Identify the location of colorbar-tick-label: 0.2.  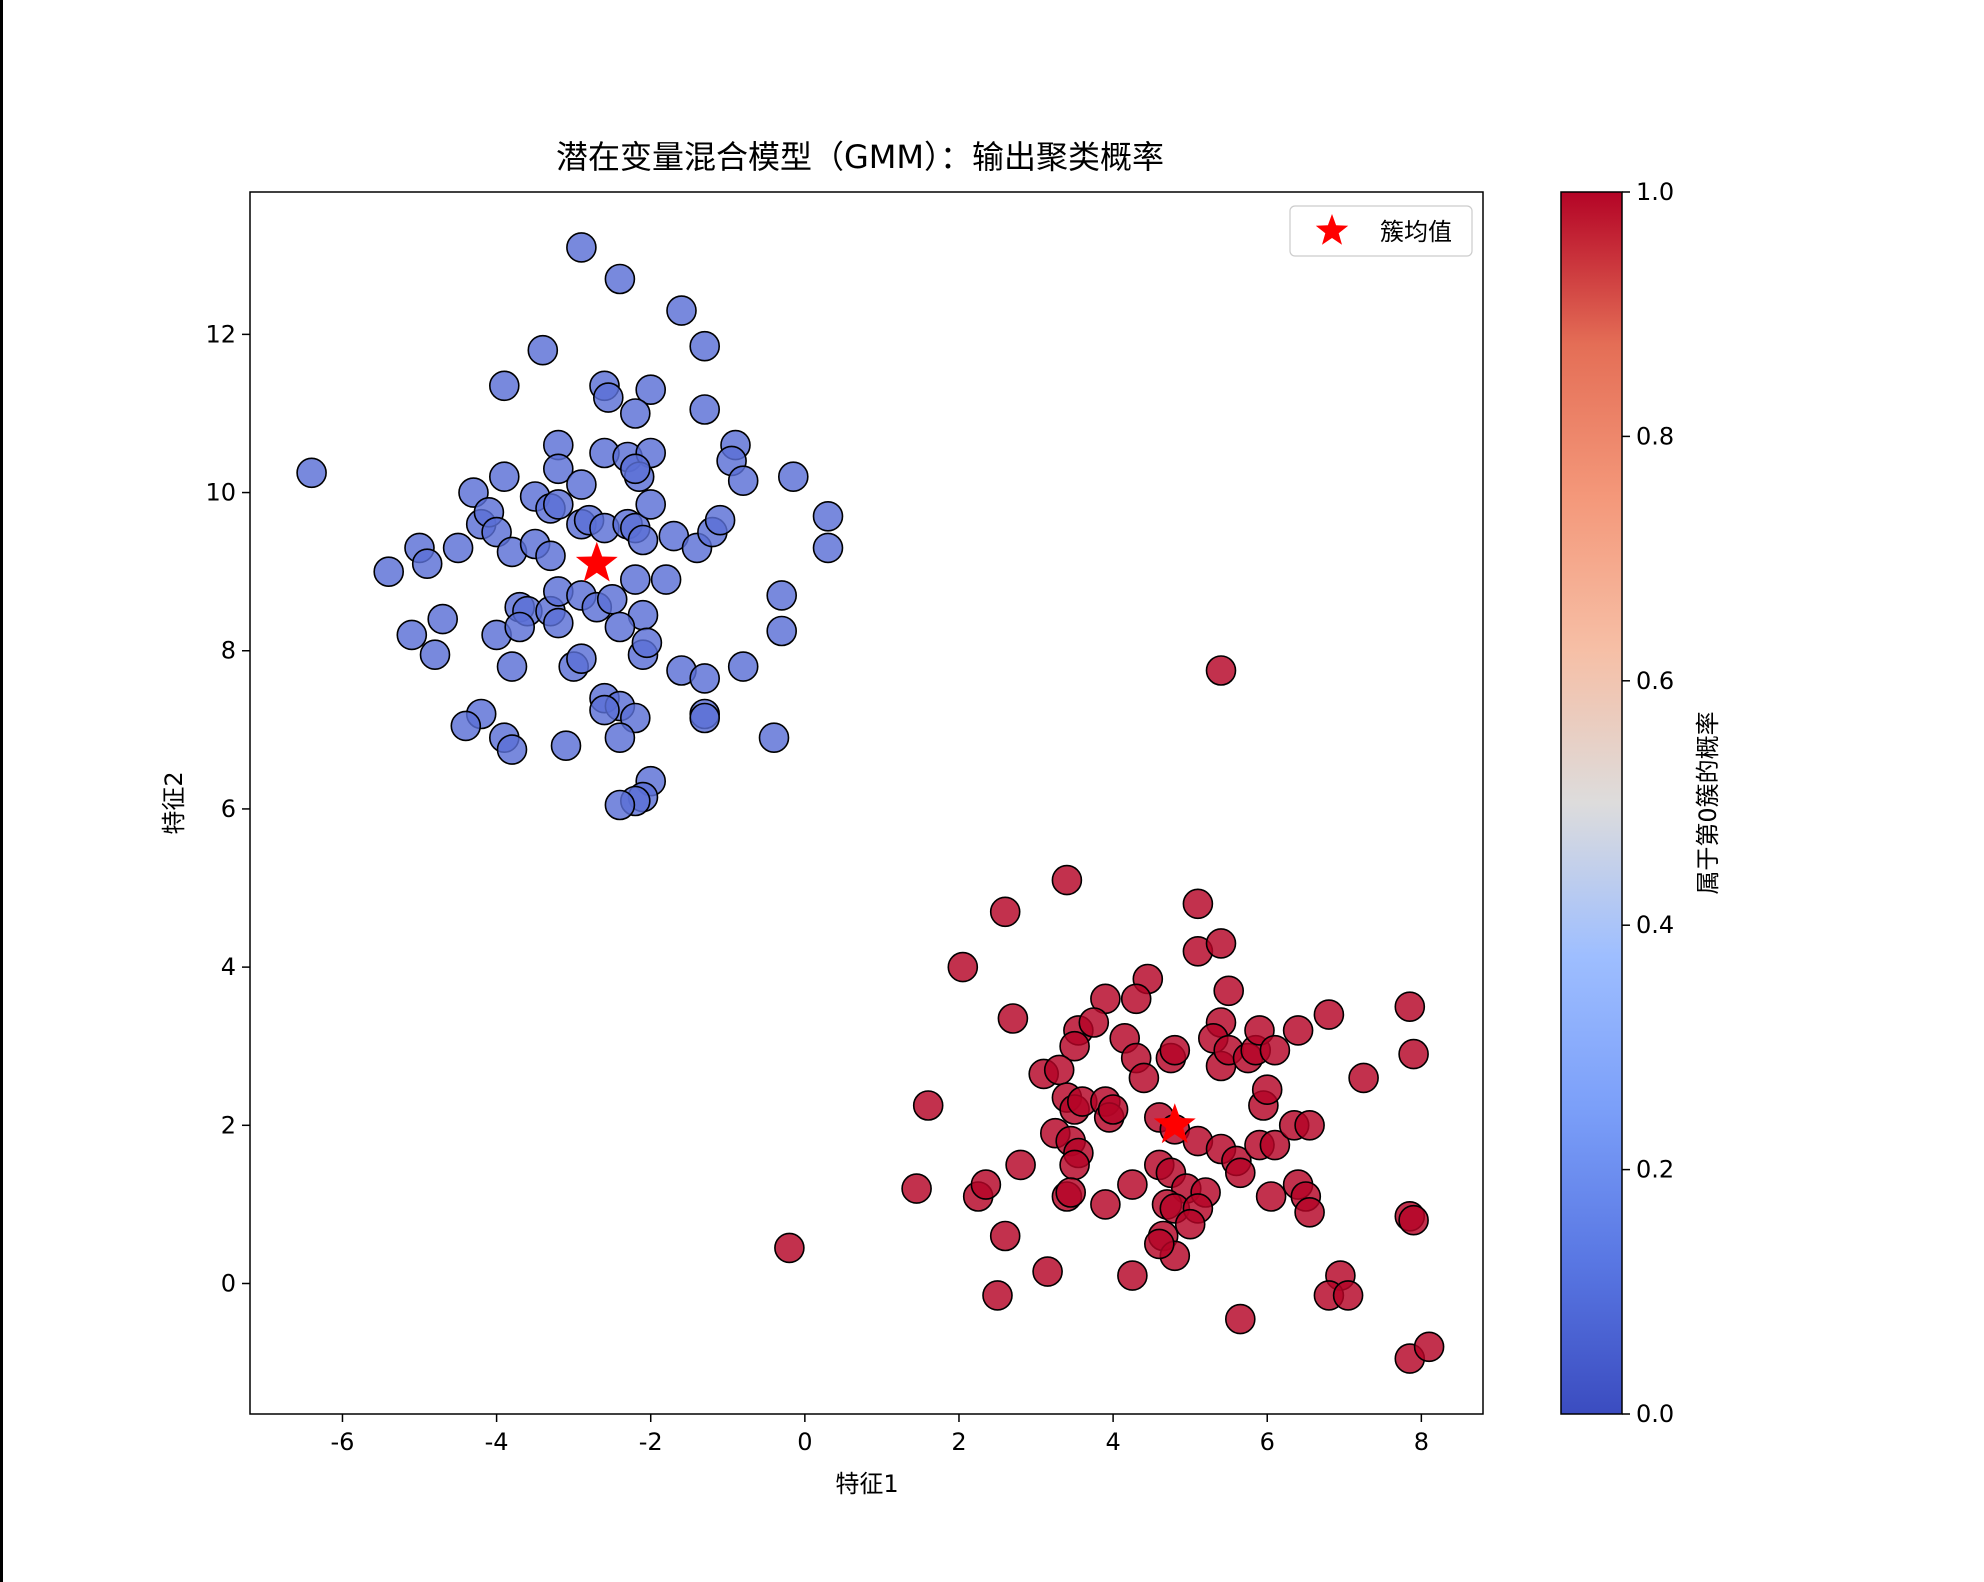
(1655, 1170).